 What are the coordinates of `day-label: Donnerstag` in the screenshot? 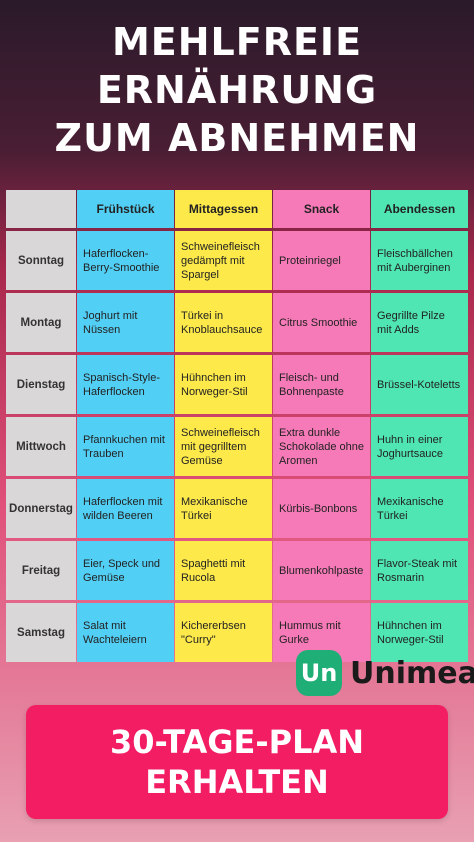 It's located at (41, 508).